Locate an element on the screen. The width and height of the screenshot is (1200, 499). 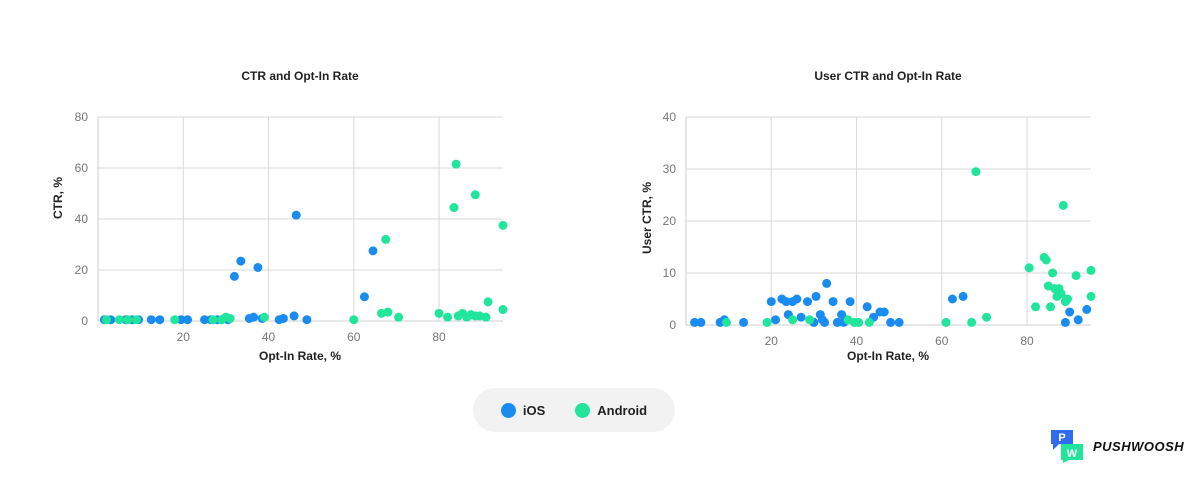
legend-swatch-android is located at coordinates (583, 410).